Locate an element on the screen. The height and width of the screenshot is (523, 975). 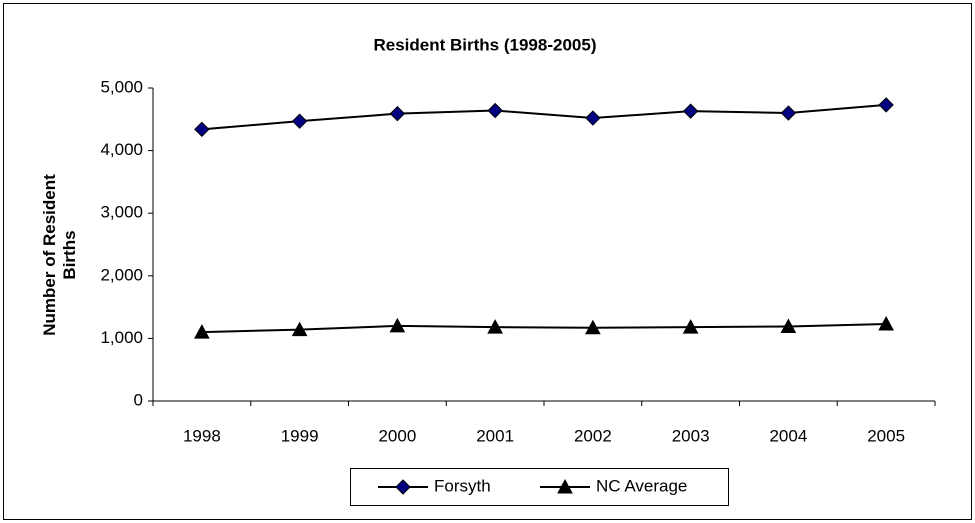
y-tick-label: 1,000 is located at coordinates (121, 337).